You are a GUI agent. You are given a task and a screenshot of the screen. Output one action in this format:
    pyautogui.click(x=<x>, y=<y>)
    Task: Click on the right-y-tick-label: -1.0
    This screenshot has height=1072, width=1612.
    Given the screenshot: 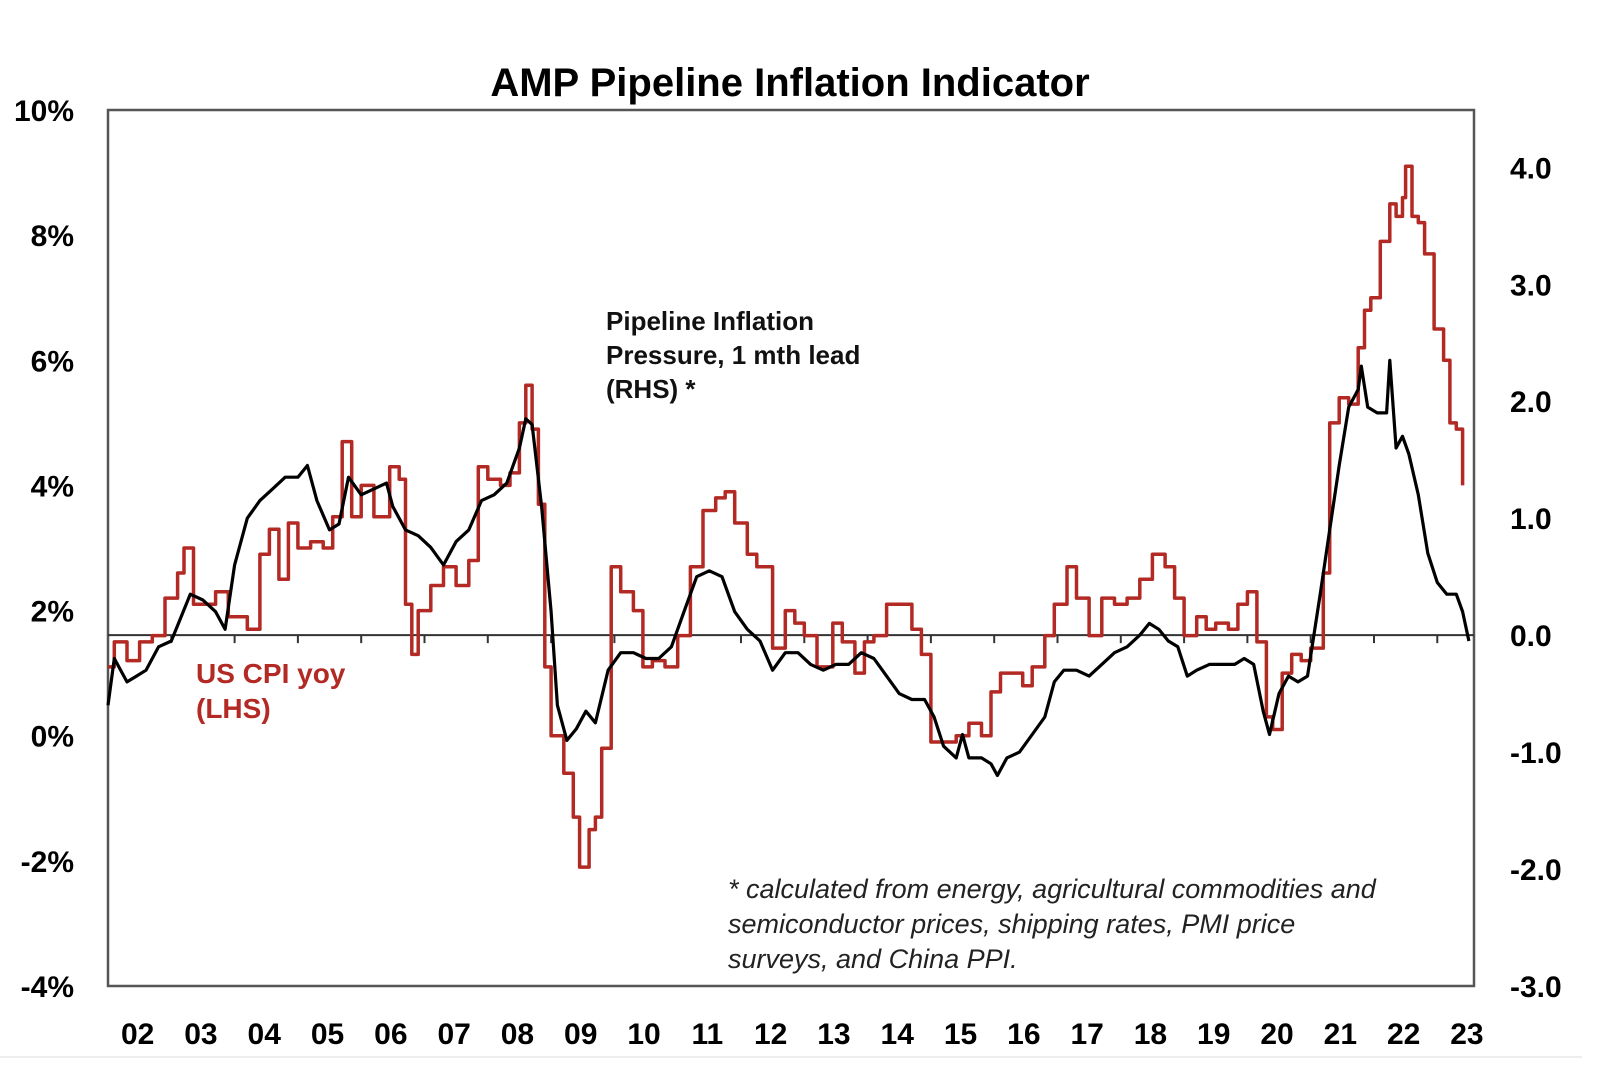 What is the action you would take?
    pyautogui.click(x=1536, y=753)
    